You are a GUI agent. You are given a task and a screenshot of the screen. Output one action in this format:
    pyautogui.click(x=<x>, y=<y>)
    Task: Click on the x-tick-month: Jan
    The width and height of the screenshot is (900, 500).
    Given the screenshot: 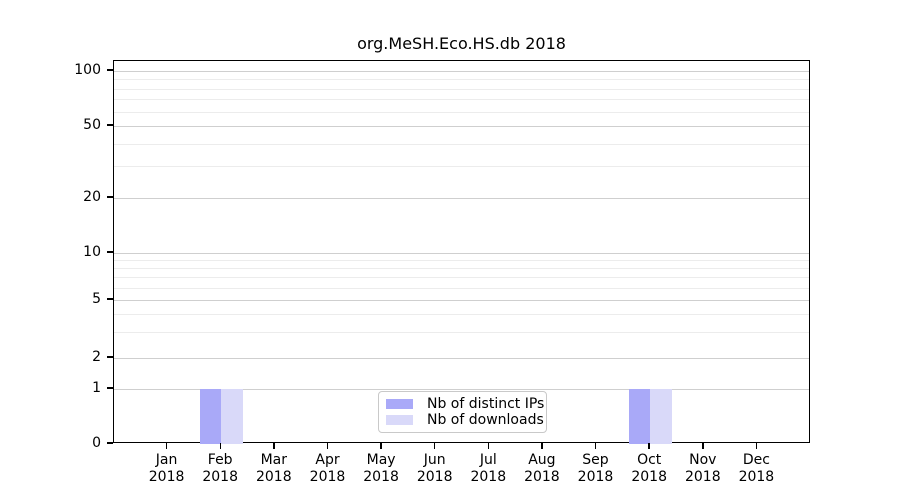 What is the action you would take?
    pyautogui.click(x=166, y=460)
    